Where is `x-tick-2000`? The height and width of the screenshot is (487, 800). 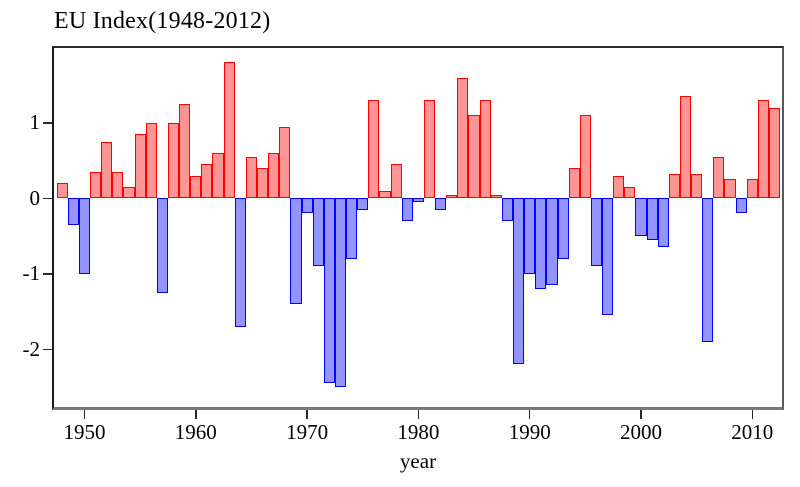
x-tick-2000 is located at coordinates (641, 414).